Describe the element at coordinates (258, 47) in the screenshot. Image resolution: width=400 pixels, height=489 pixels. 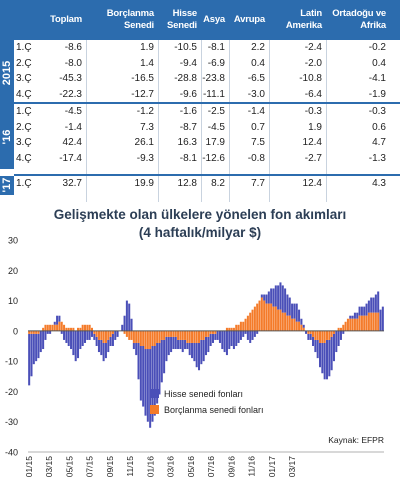
I see `table-cell: 2.2` at that location.